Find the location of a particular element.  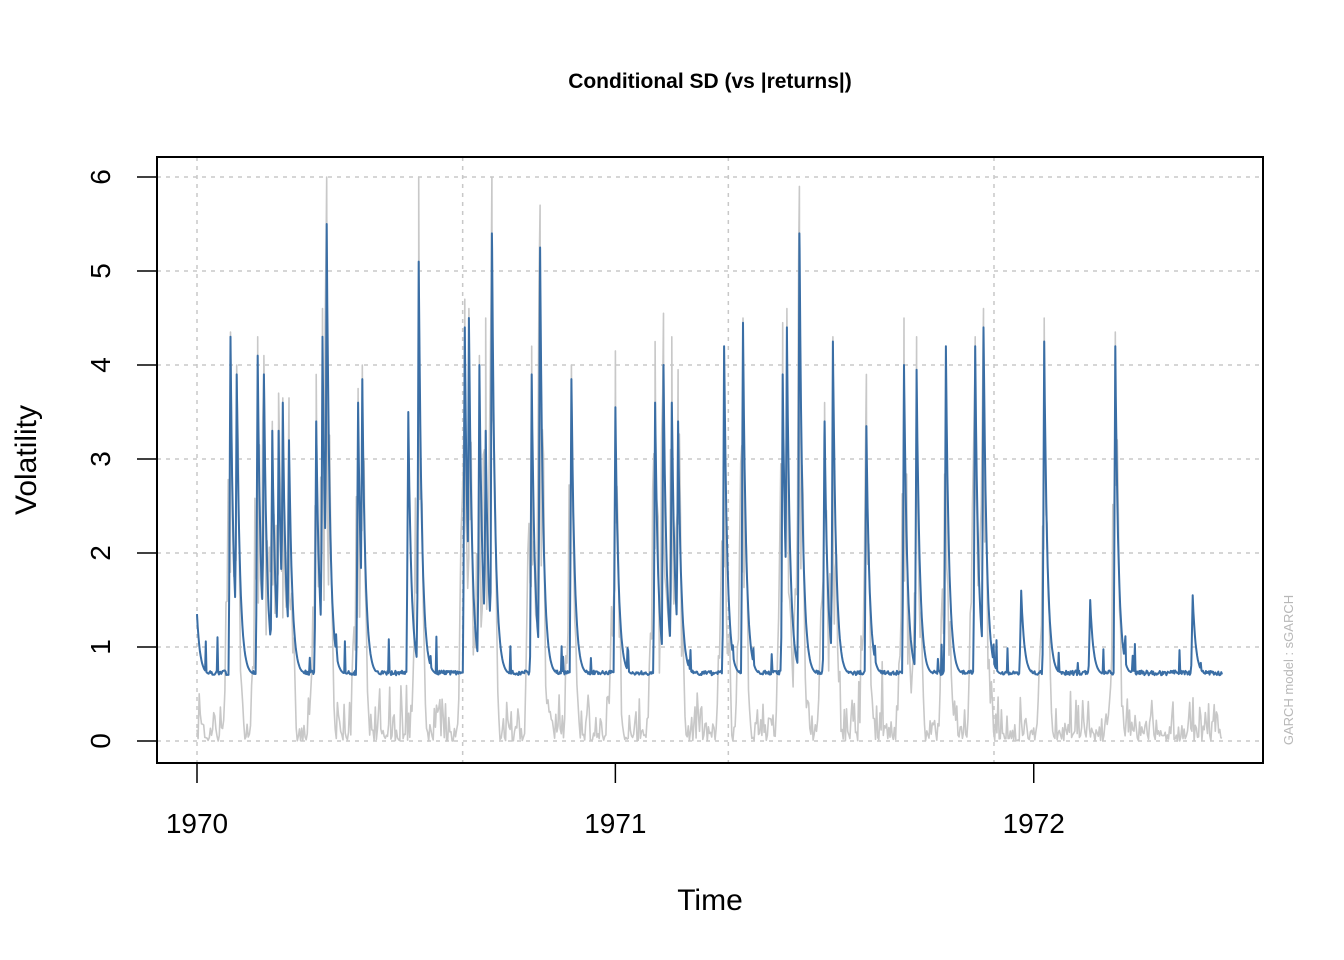

x-tick-label: 1971 is located at coordinates (615, 823).